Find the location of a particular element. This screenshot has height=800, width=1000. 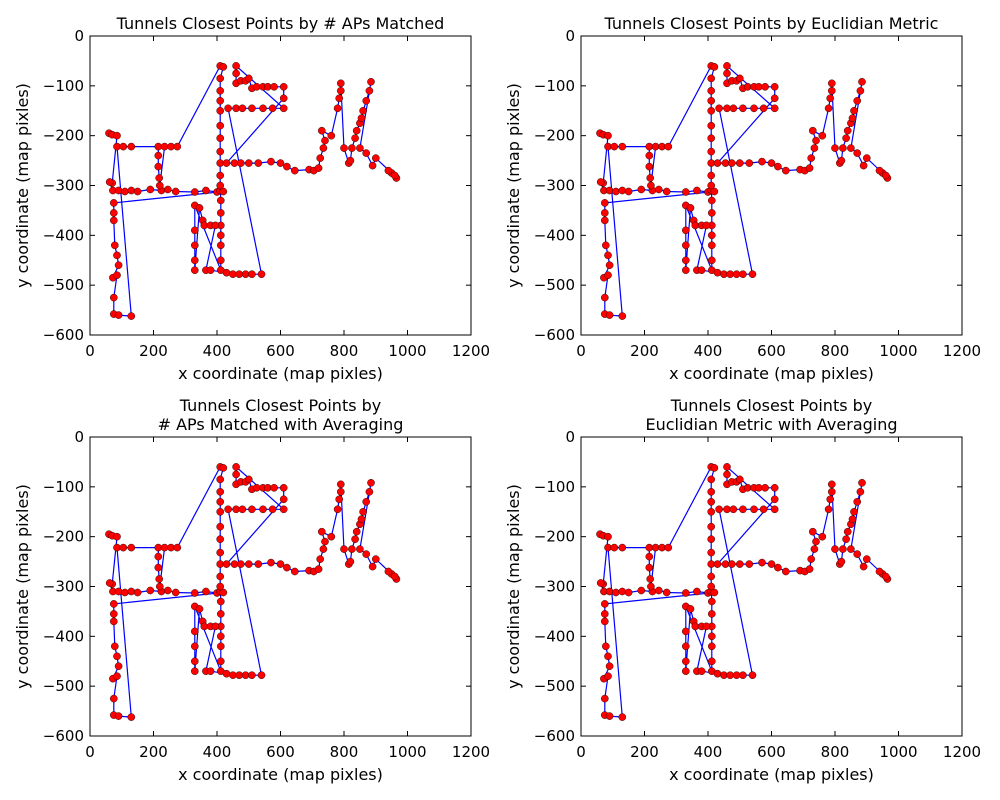

x-tick-label: 1200 is located at coordinates (962, 351).